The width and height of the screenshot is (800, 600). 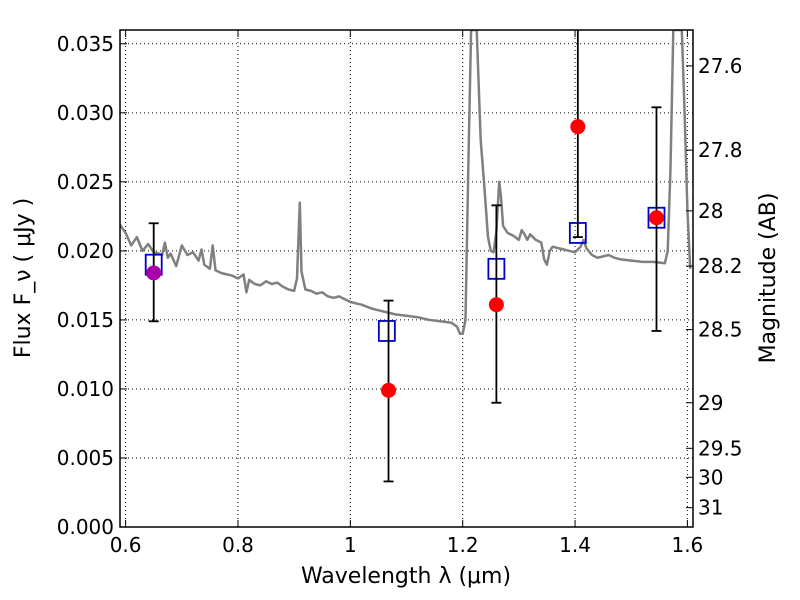 I want to click on y-tick-label: 0.005, so click(x=85, y=458).